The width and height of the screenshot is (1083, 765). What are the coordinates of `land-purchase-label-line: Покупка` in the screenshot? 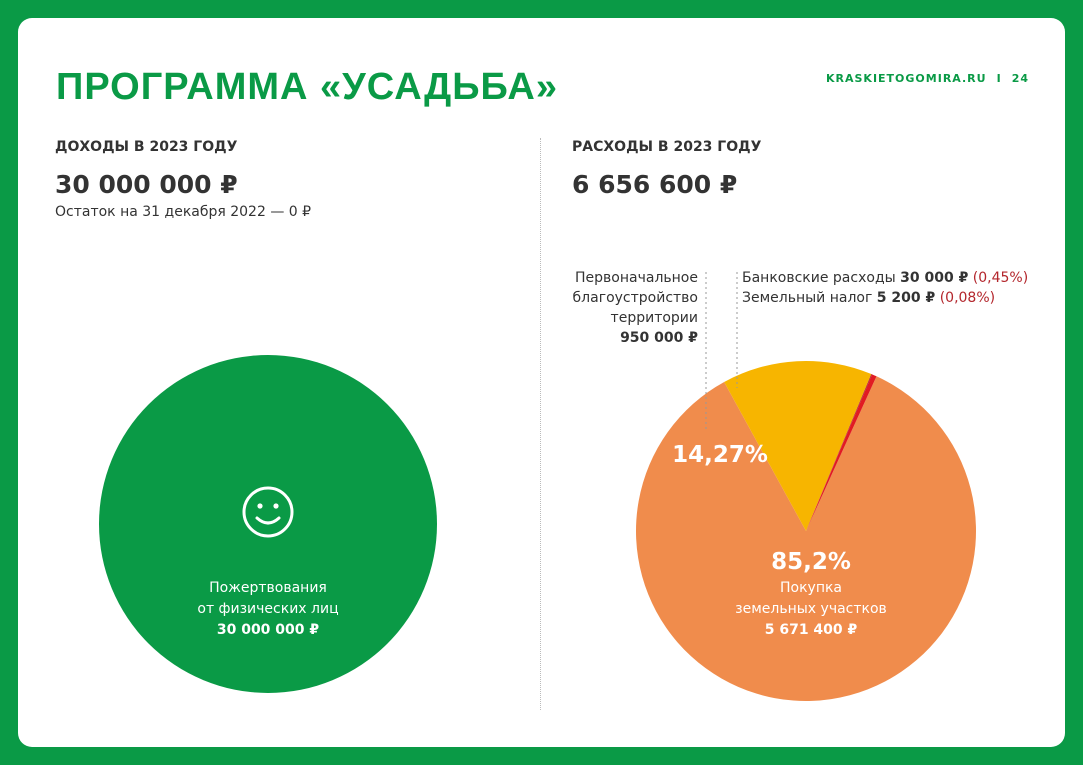 It's located at (811, 588).